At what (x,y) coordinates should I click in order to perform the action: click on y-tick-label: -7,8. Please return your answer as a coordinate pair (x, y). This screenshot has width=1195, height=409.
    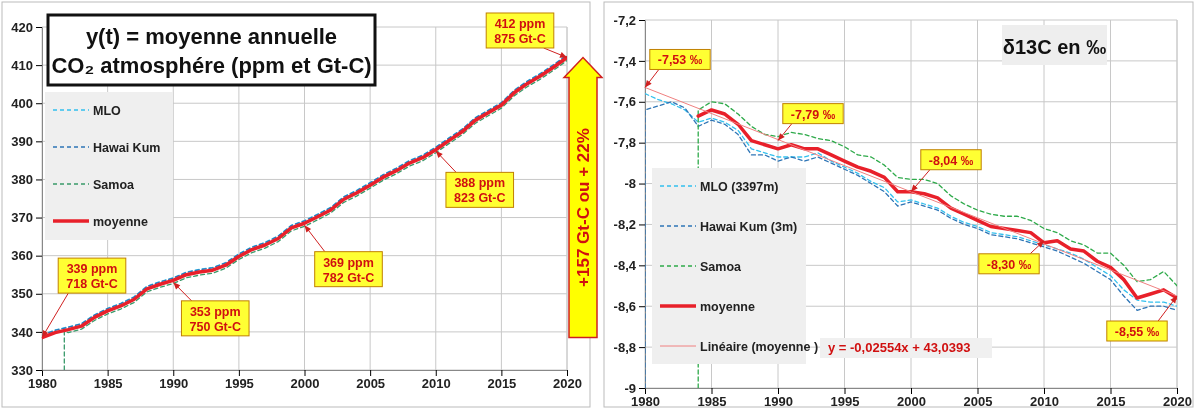
    Looking at the image, I should click on (624, 143).